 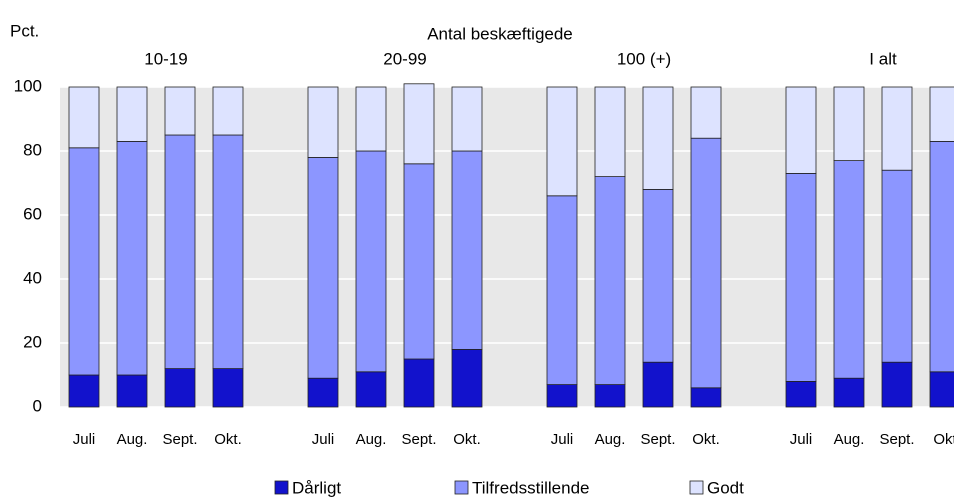 I want to click on chart-title: Antal beskæftigede, so click(x=500, y=33).